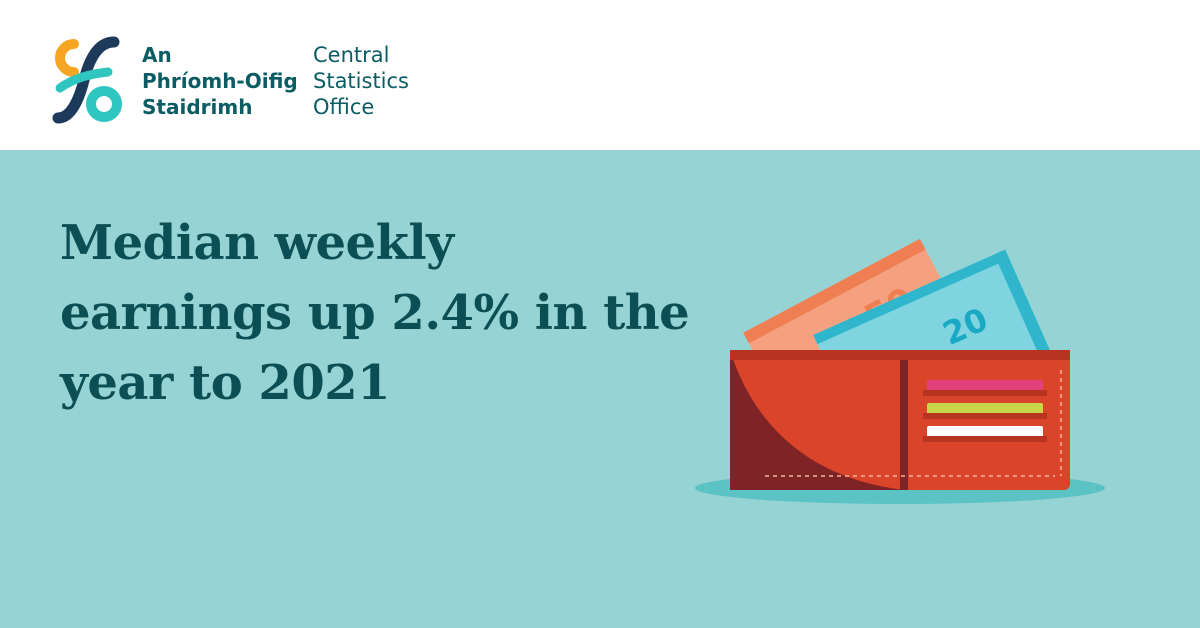 Image resolution: width=1200 pixels, height=628 pixels. What do you see at coordinates (87, 80) in the screenshot?
I see `cso-logo-icon` at bounding box center [87, 80].